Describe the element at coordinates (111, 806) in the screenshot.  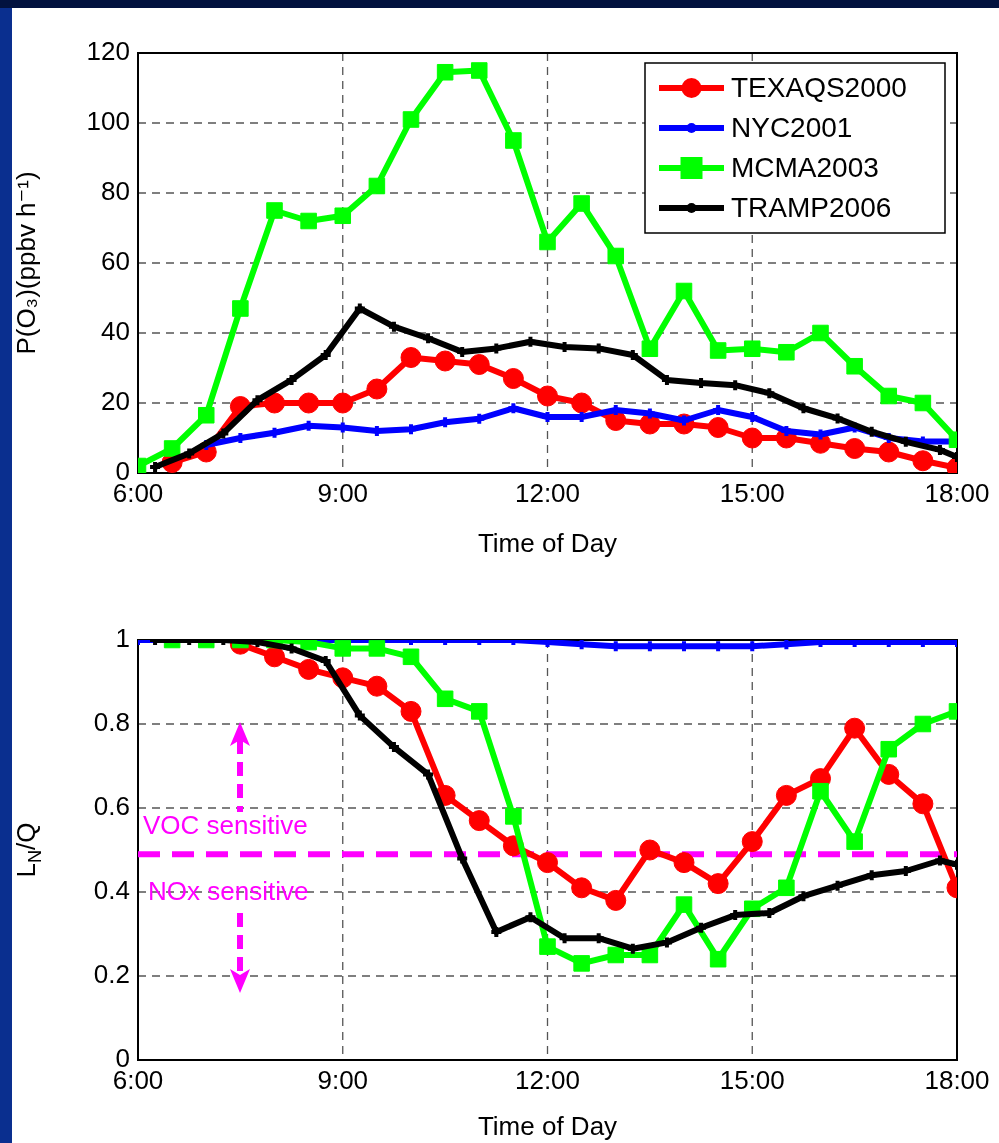
I see `y-tick-label: 0.6` at that location.